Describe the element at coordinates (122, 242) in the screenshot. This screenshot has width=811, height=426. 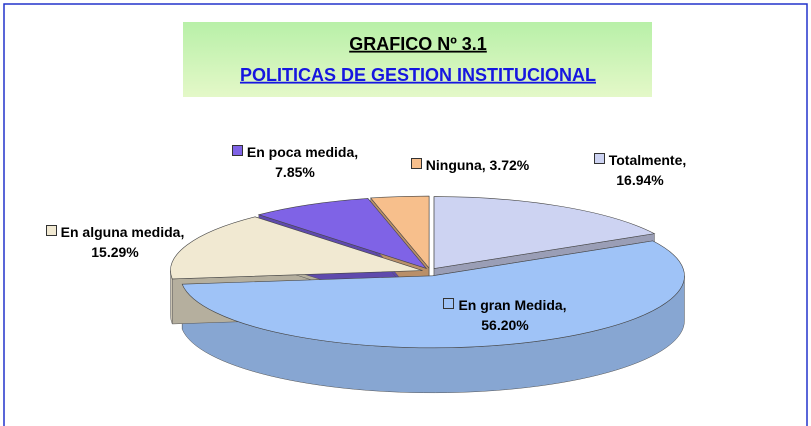
I see `label-text: En alguna medida, 15.29%` at that location.